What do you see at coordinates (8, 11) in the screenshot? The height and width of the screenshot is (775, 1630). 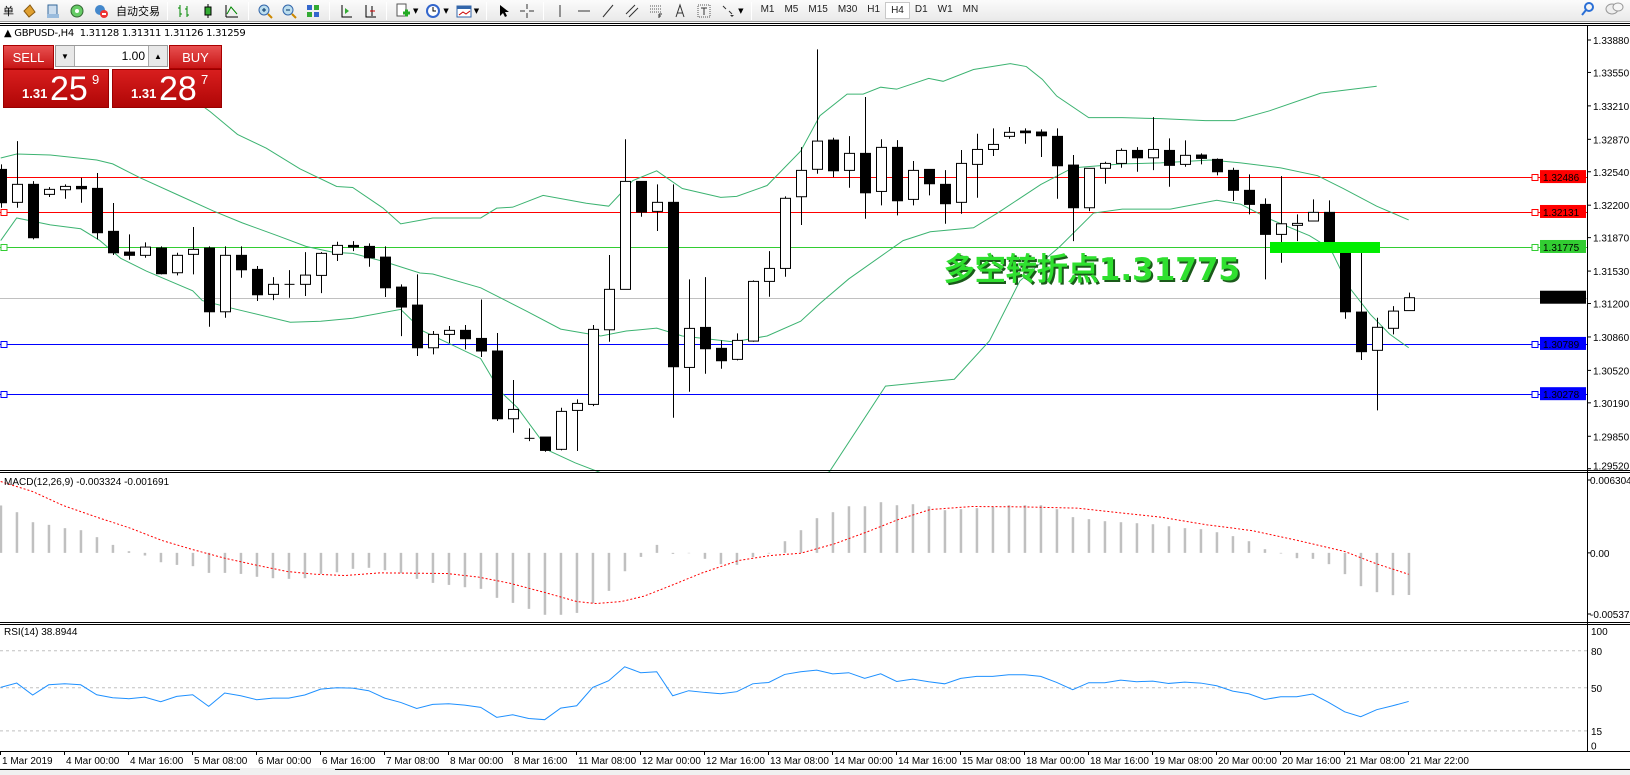 I see `new-order-button: 单` at bounding box center [8, 11].